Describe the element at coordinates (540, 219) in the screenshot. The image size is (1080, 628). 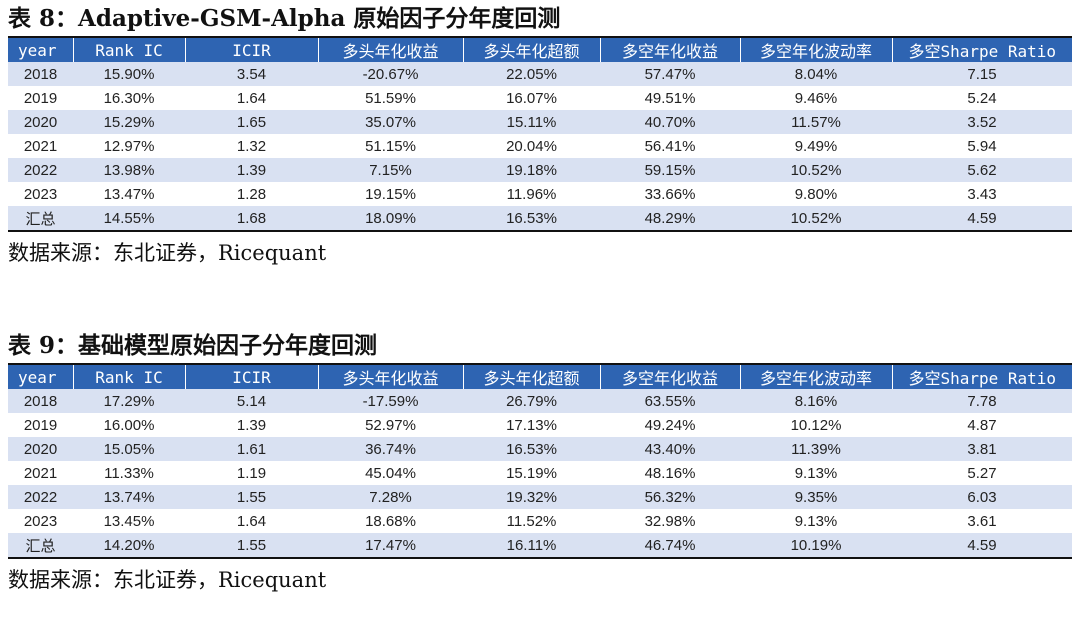
I see `table8-row: 汇总 14.55% 1.68 18.09% 16.53% 48.29% 10.52% 4.59` at that location.